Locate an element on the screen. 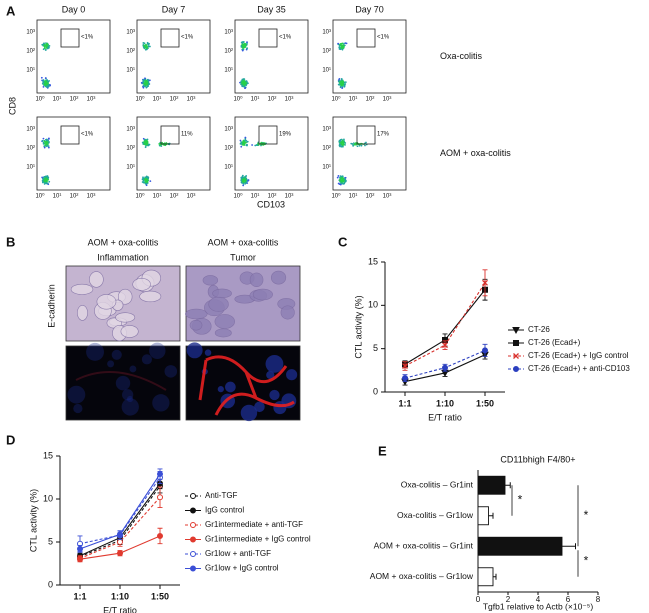 Image resolution: width=649 pixels, height=613 pixels. y-tick-label: 10 is located at coordinates (373, 305).